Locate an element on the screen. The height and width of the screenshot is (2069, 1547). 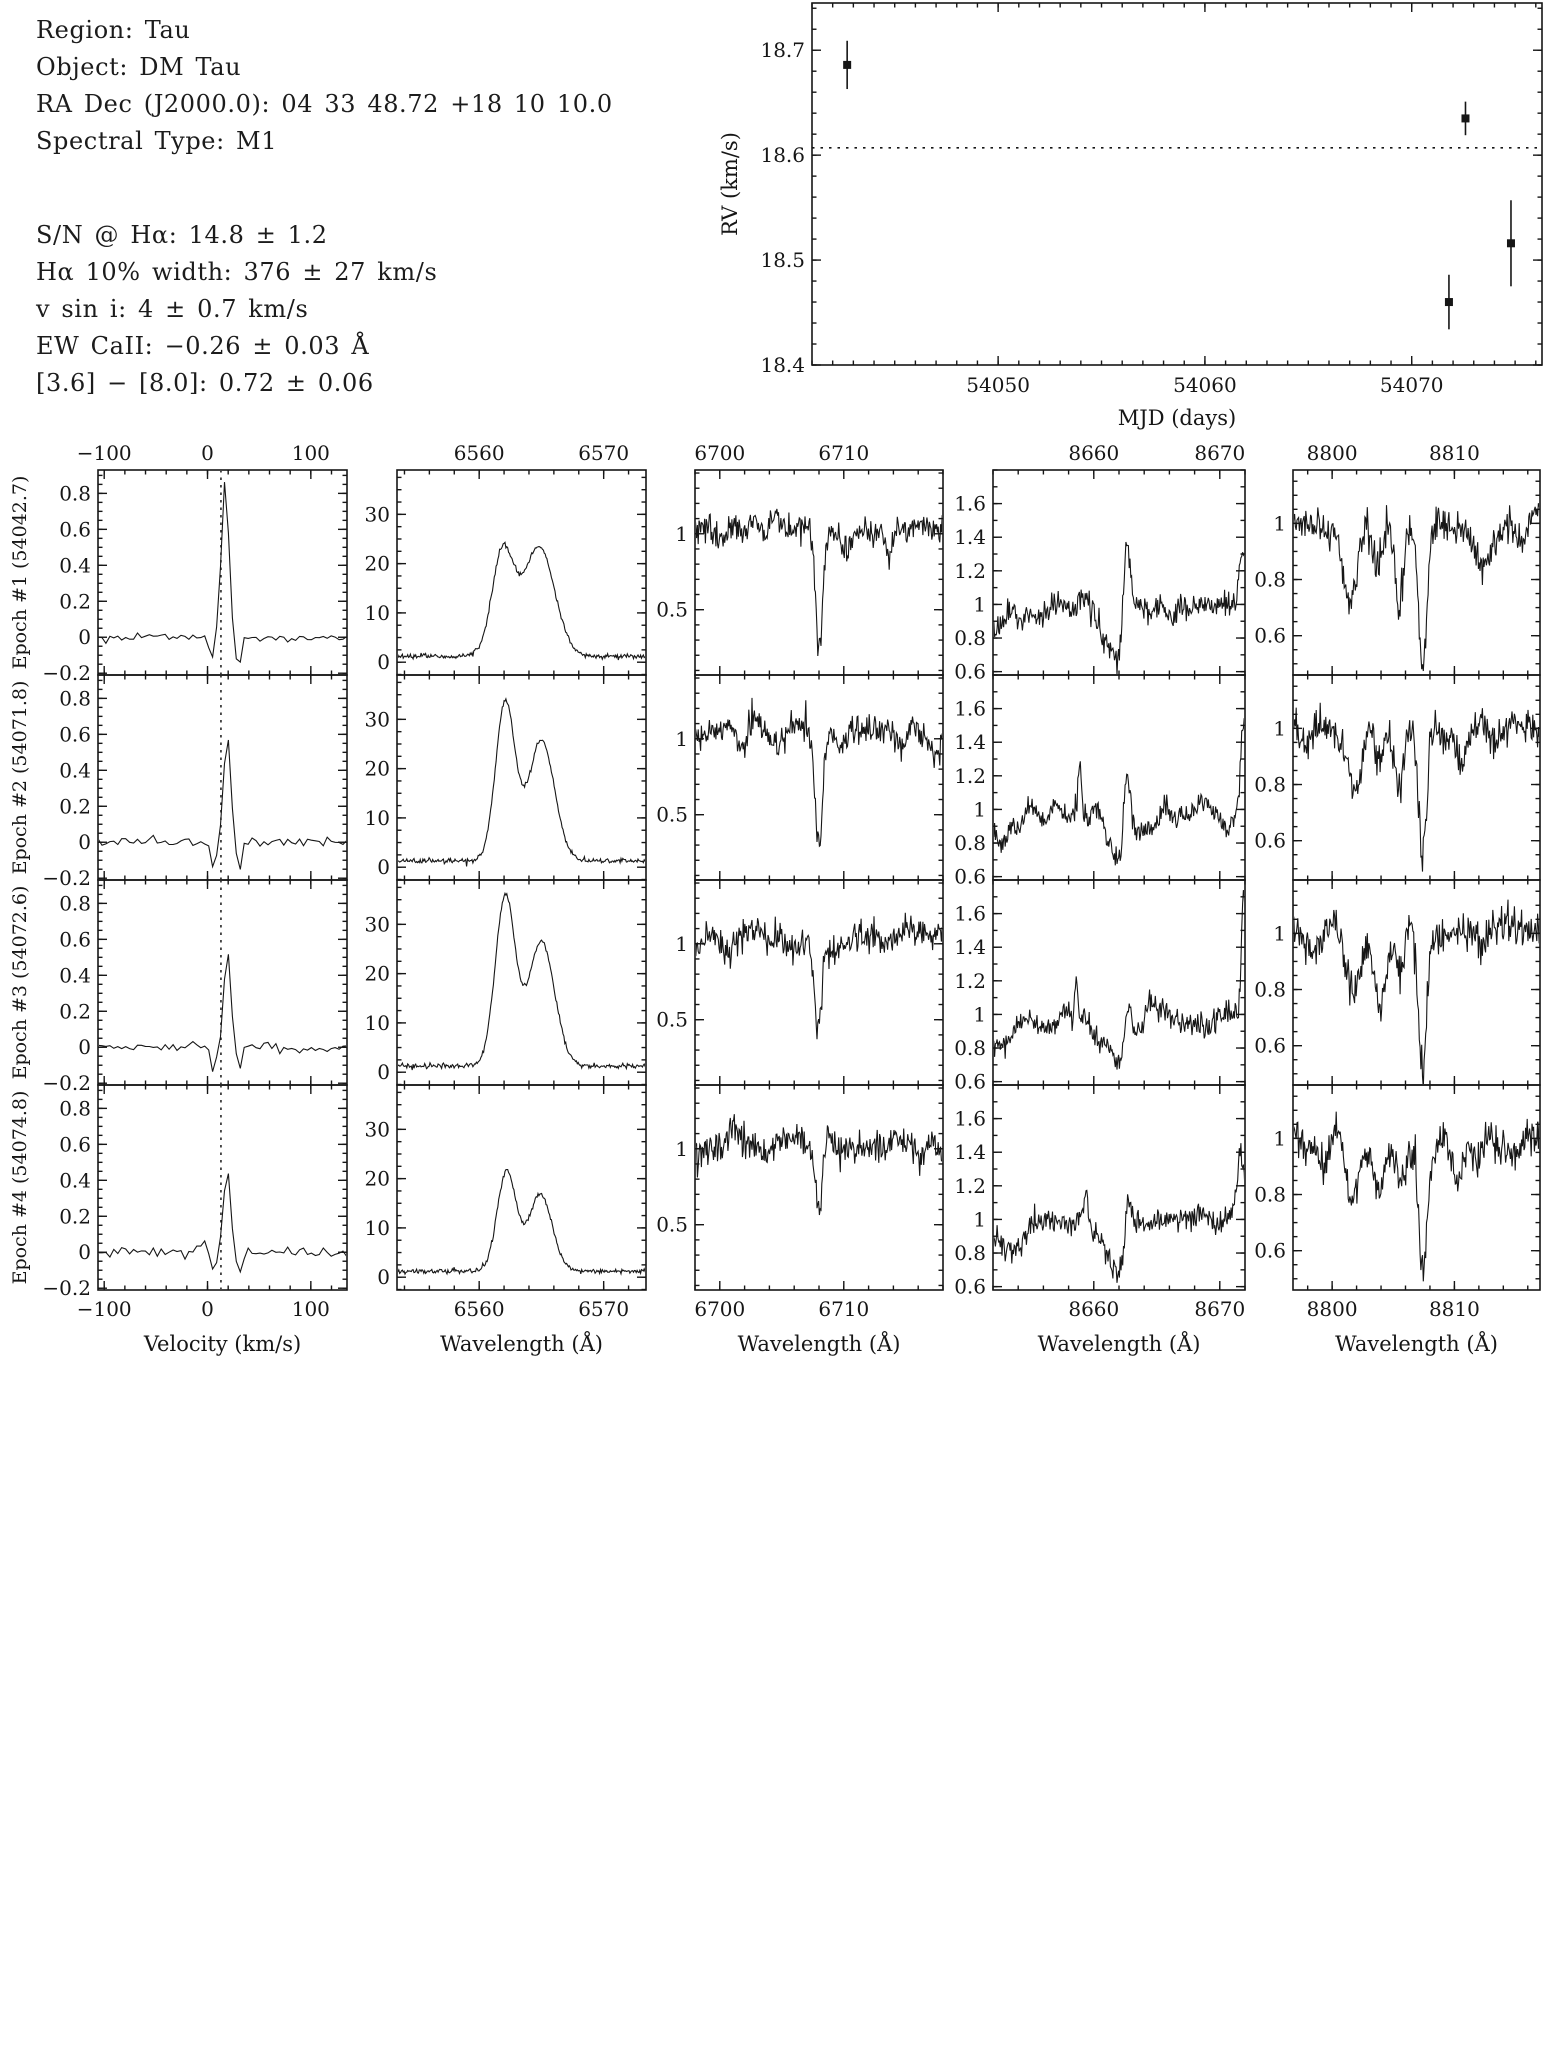
panel-top-xtick-label: 6570 is located at coordinates (603, 453).